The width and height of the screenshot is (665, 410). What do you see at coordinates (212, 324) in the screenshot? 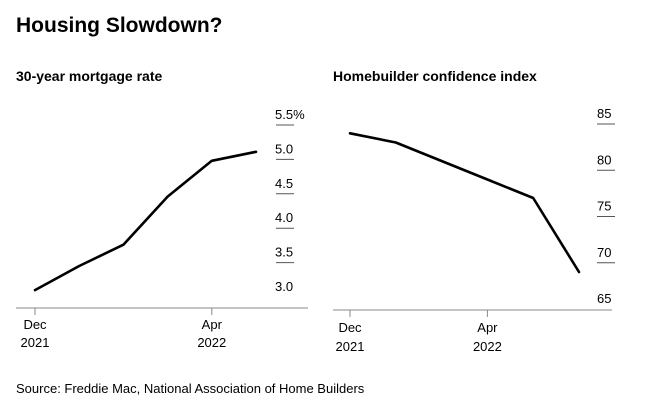
I see `mortgage-x-tick-label: Apr` at bounding box center [212, 324].